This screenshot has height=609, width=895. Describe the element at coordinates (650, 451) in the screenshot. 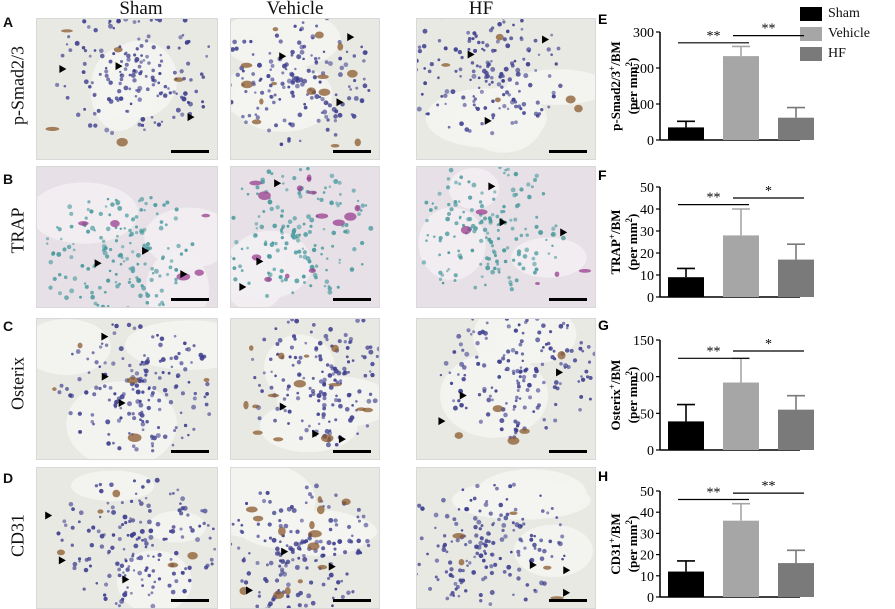

I see `y-tick-label-g: 0` at that location.